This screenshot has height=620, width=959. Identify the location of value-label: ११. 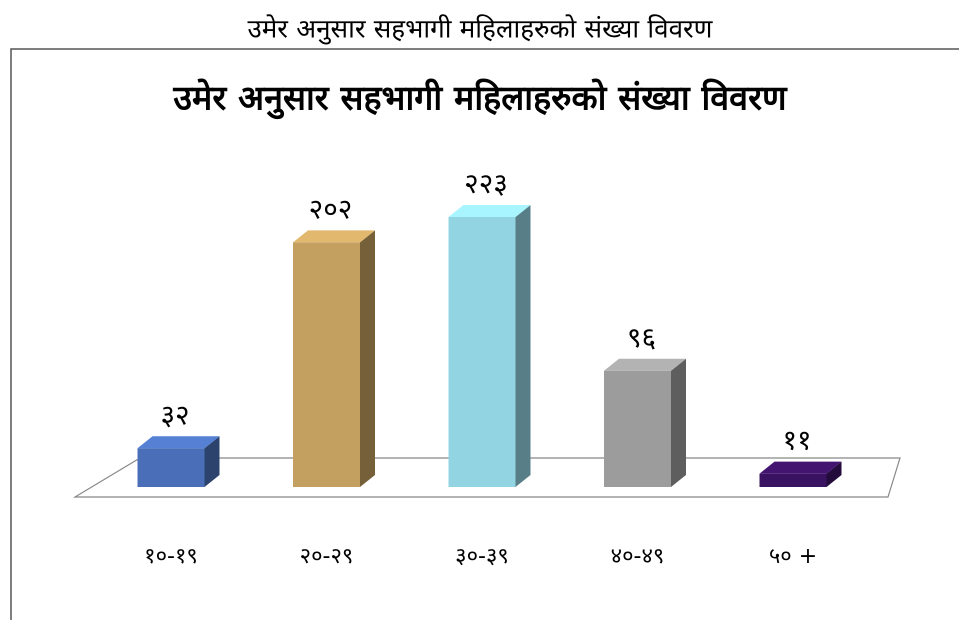
(796, 440).